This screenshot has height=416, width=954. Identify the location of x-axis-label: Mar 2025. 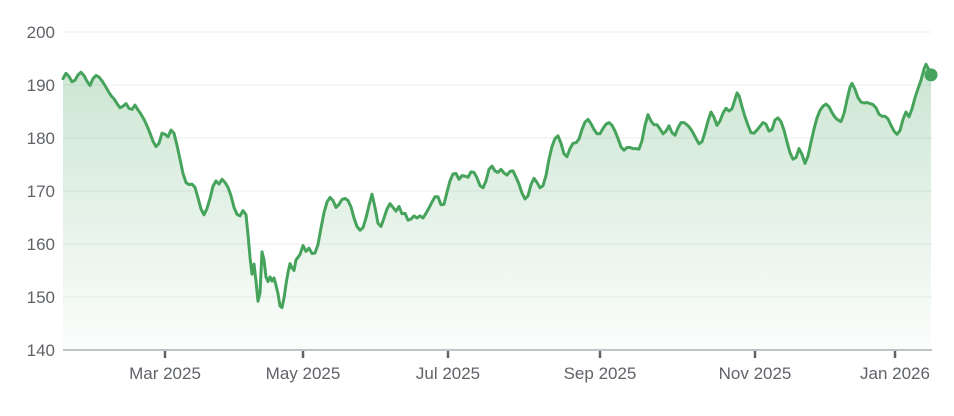
(165, 373).